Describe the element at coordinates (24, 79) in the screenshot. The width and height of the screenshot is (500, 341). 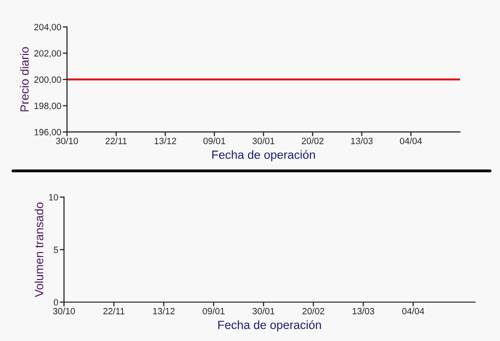
I see `y-axis-title: Precio diario` at that location.